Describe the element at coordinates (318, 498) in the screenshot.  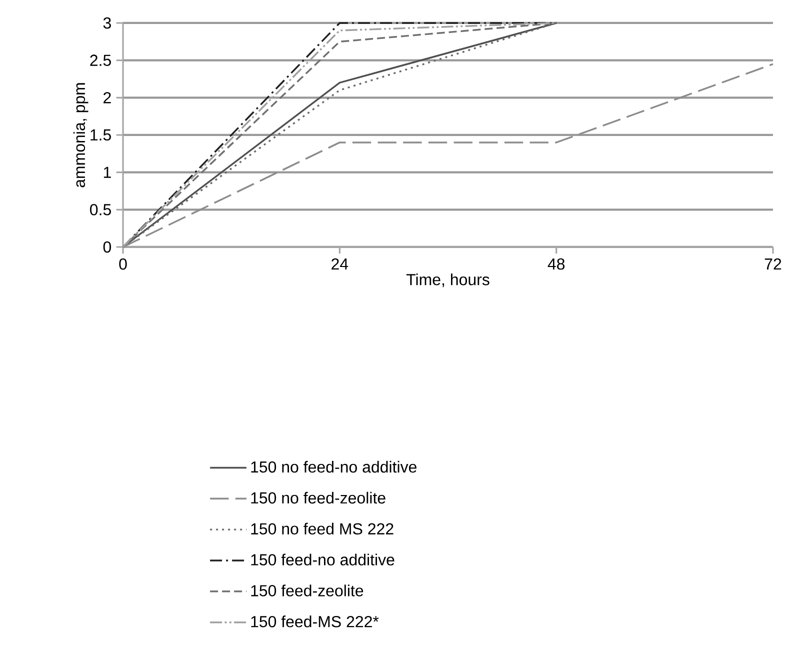
I see `legend-label: 150 no feed-zeolite` at that location.